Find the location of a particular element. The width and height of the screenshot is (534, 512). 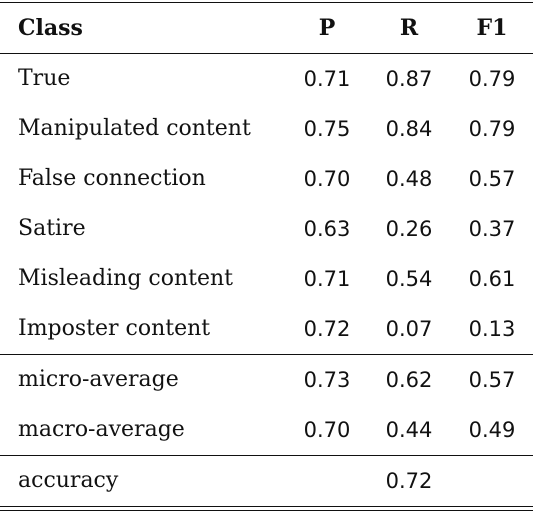

table-row: macro-average 0.70 0.44 0.49 is located at coordinates (266, 430).